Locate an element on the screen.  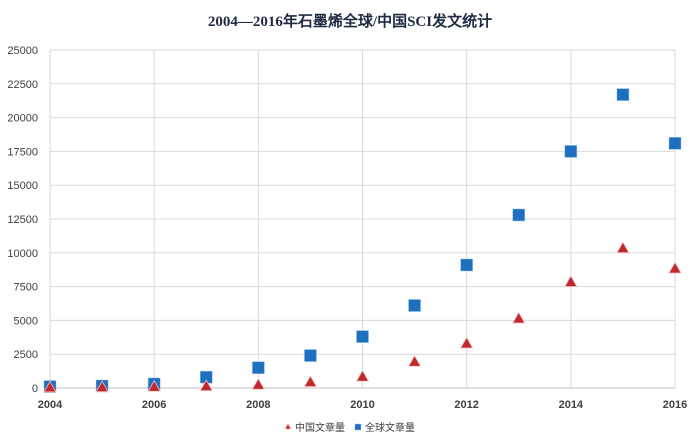
x-tick-label: 2012 is located at coordinates (466, 405).